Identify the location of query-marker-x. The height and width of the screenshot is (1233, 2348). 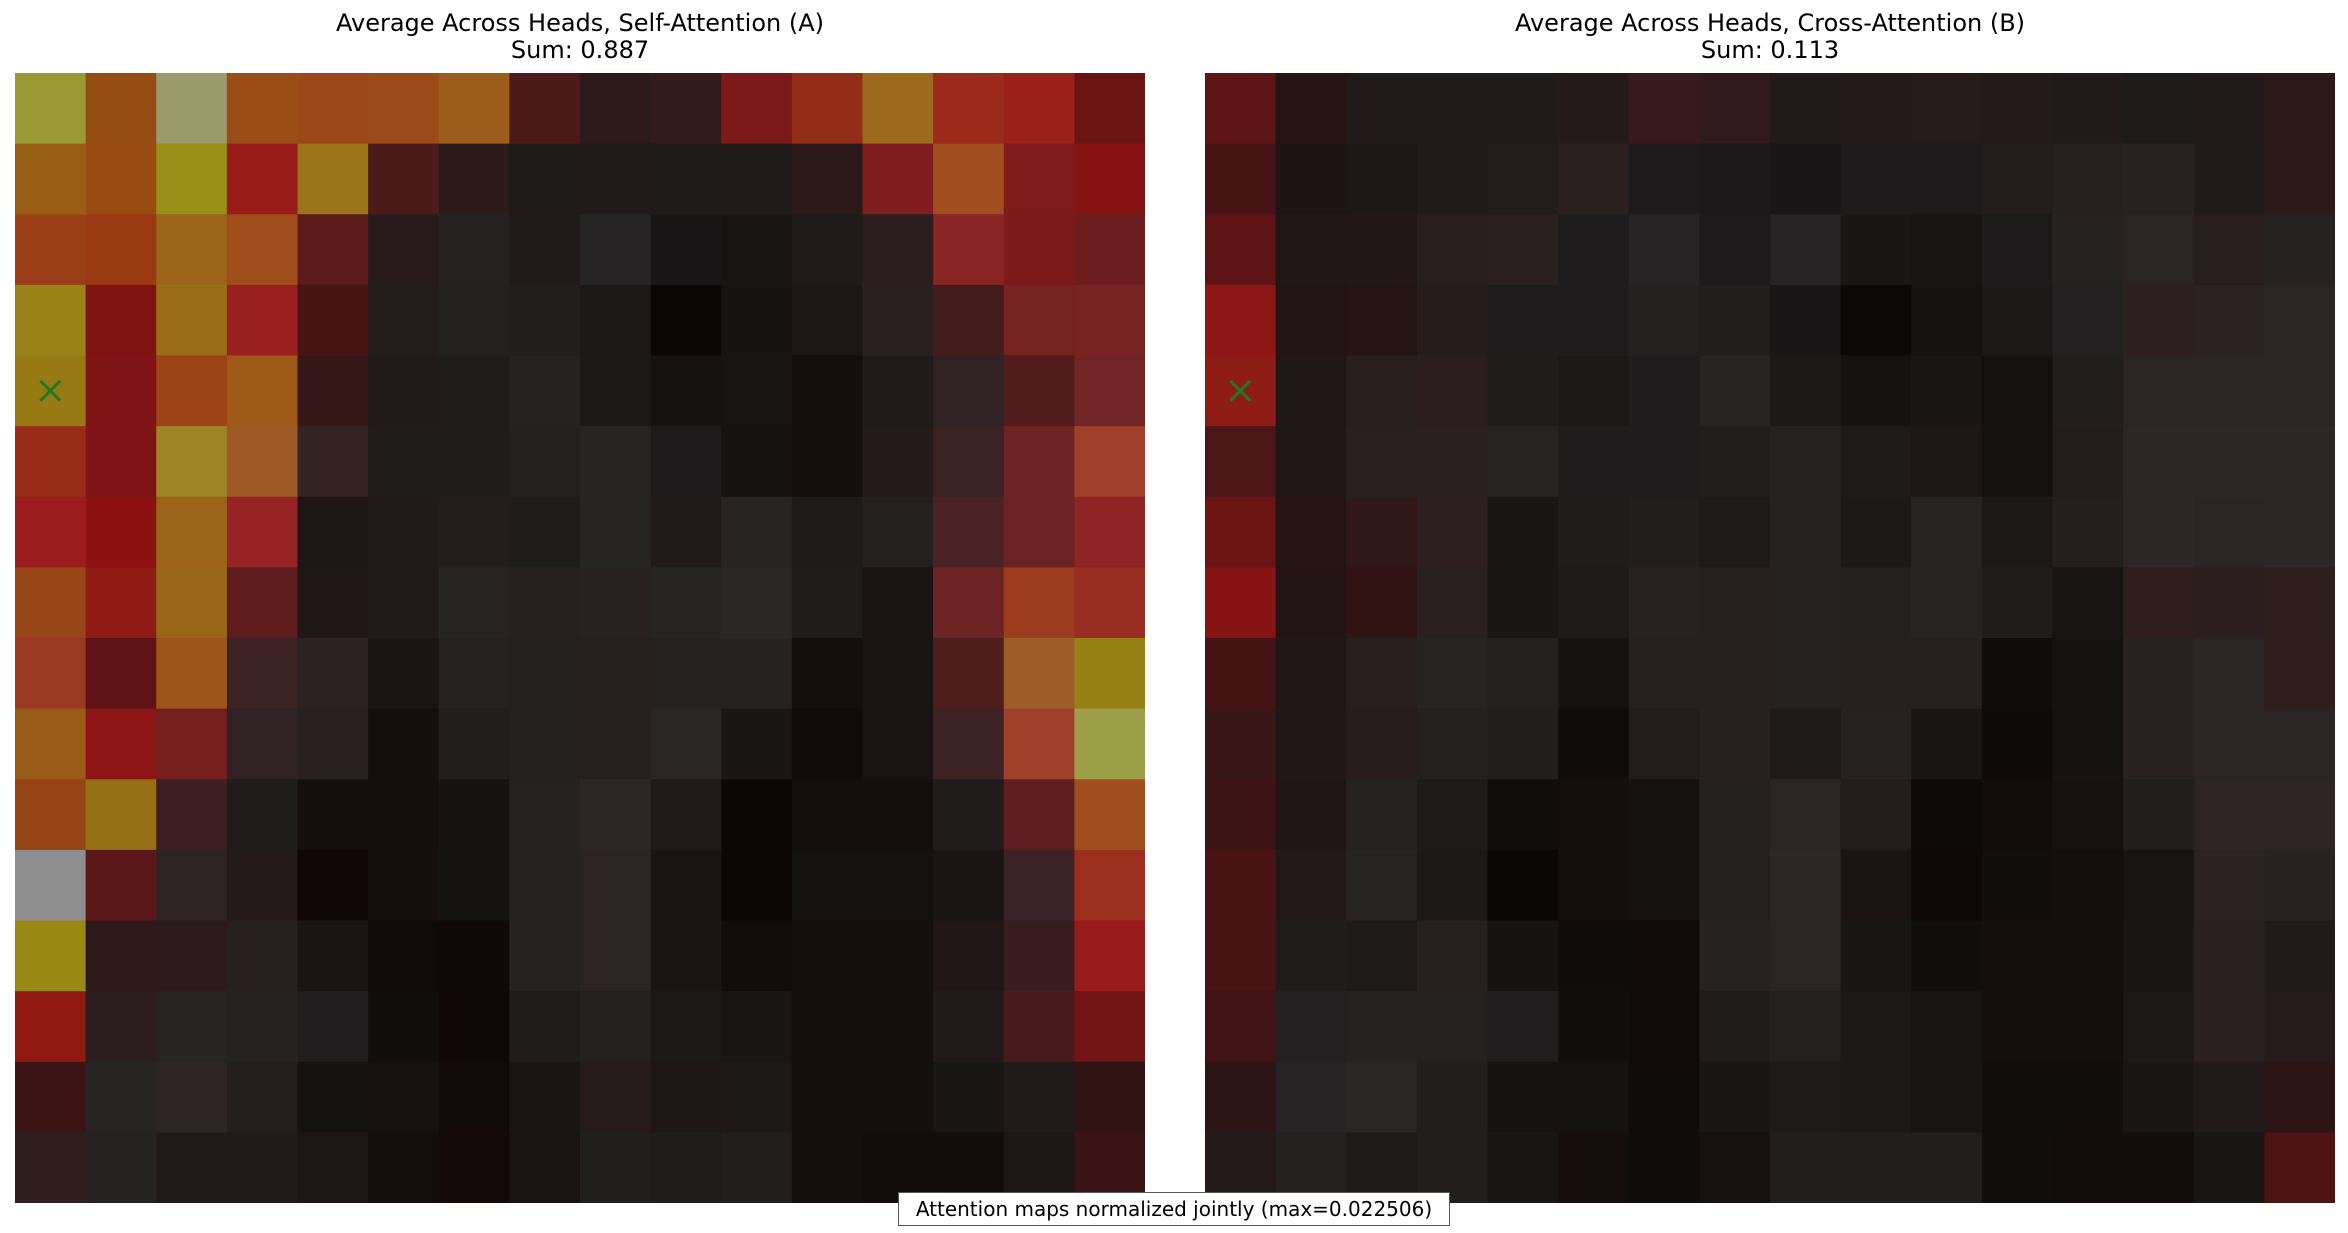
(50, 390).